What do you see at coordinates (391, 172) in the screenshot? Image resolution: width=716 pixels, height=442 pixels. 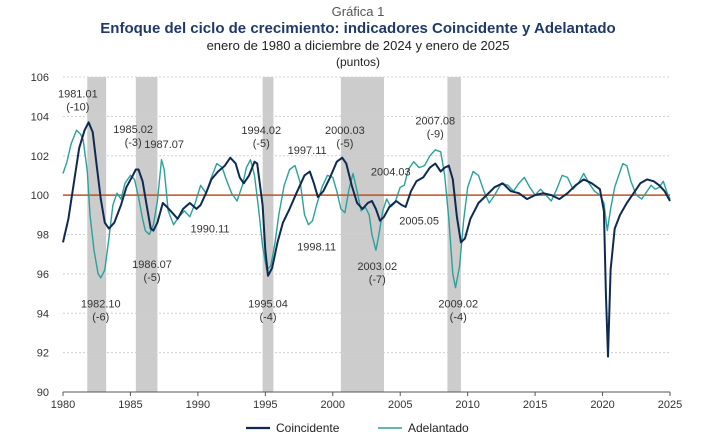 I see `annotation-label: 2004.03` at bounding box center [391, 172].